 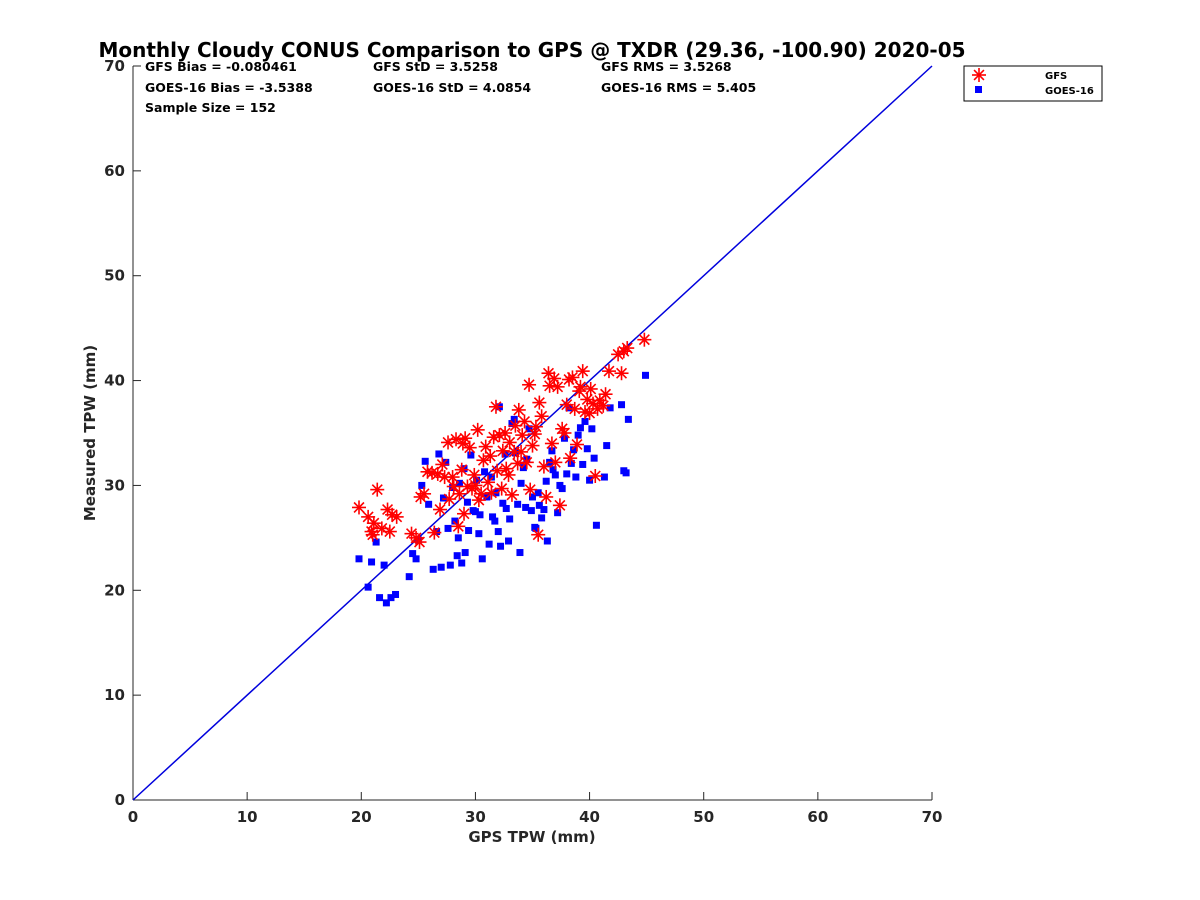 I want to click on stat-gfs-rms: GFS RMS = 3.5268, so click(x=666, y=66).